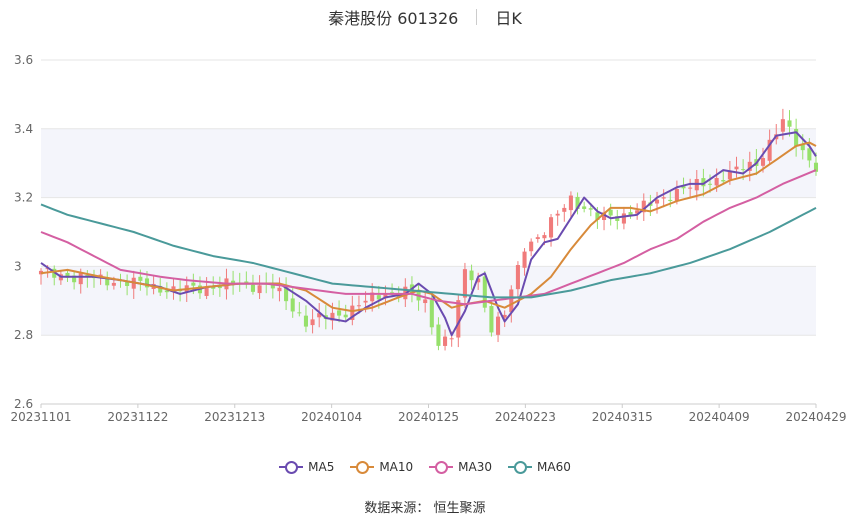 This screenshot has height=517, width=850. Describe the element at coordinates (396, 467) in the screenshot. I see `legend-label: MA10` at that location.